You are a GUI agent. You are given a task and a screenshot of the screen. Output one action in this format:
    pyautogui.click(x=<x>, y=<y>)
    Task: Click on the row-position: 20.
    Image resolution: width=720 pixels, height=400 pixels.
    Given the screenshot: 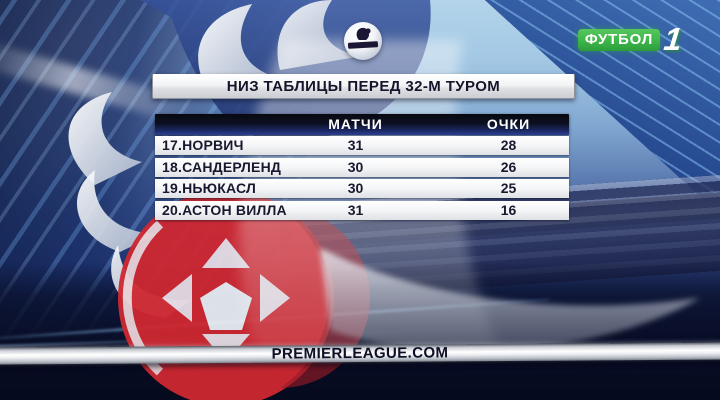 What is the action you would take?
    pyautogui.click(x=172, y=210)
    